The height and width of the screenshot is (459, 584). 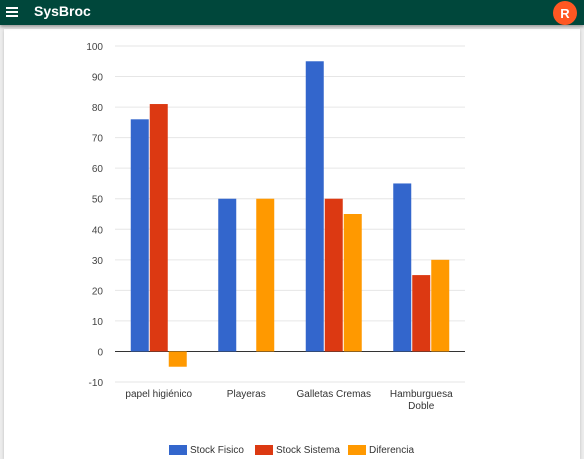 What do you see at coordinates (96, 383) in the screenshot?
I see `y-tick-label: -10` at bounding box center [96, 383].